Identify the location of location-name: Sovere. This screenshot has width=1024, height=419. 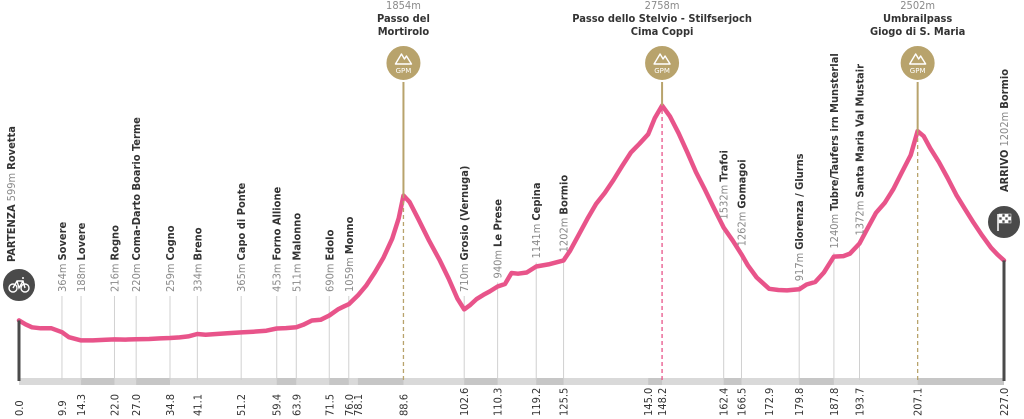
(62, 240).